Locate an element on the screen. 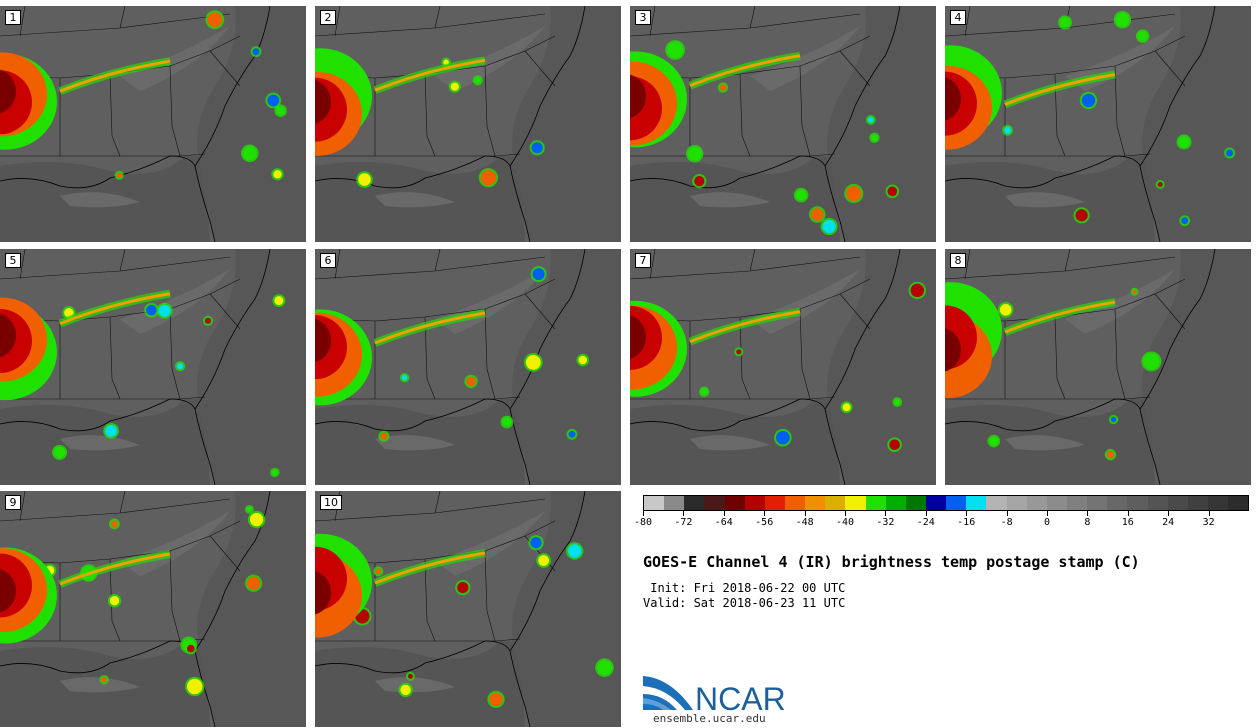  ncar-logo-text: NCAR is located at coordinates (740, 698).